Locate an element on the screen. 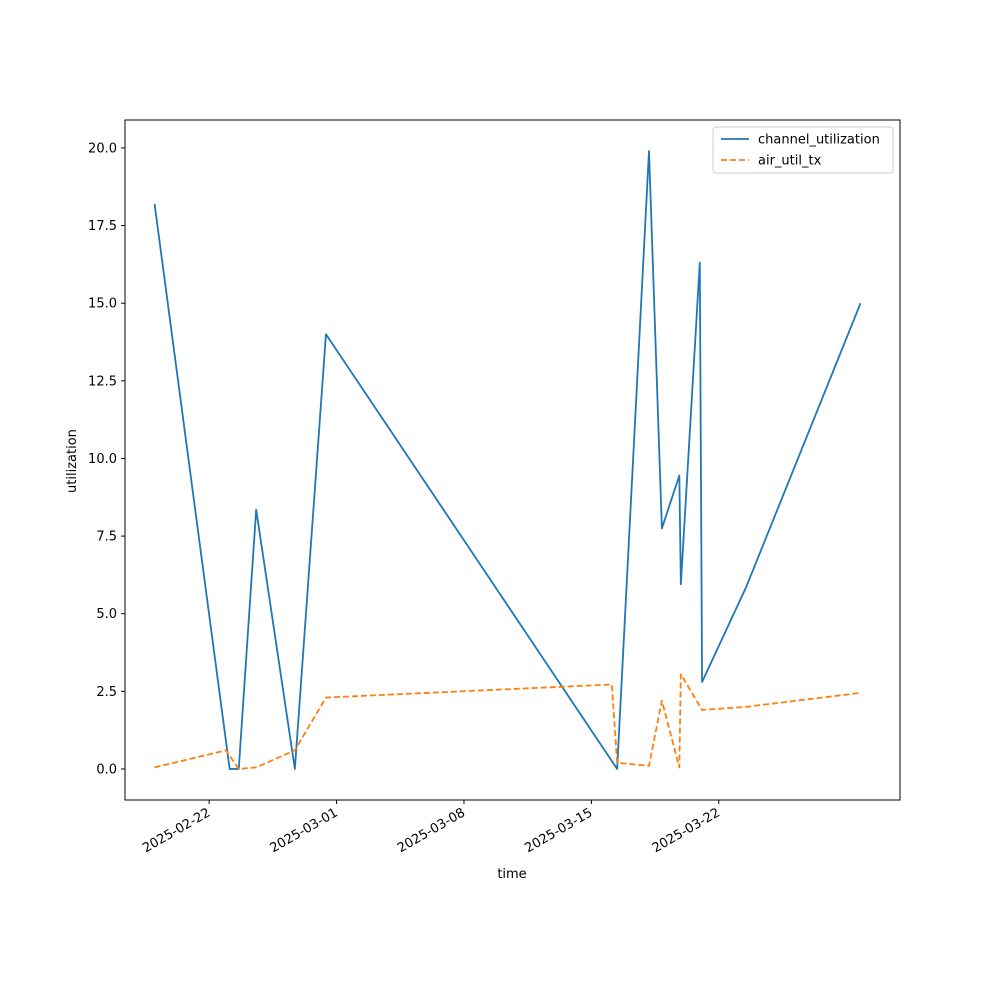 Image resolution: width=1000 pixels, height=1005 pixels. series-line-air-util-tx is located at coordinates (507, 721).